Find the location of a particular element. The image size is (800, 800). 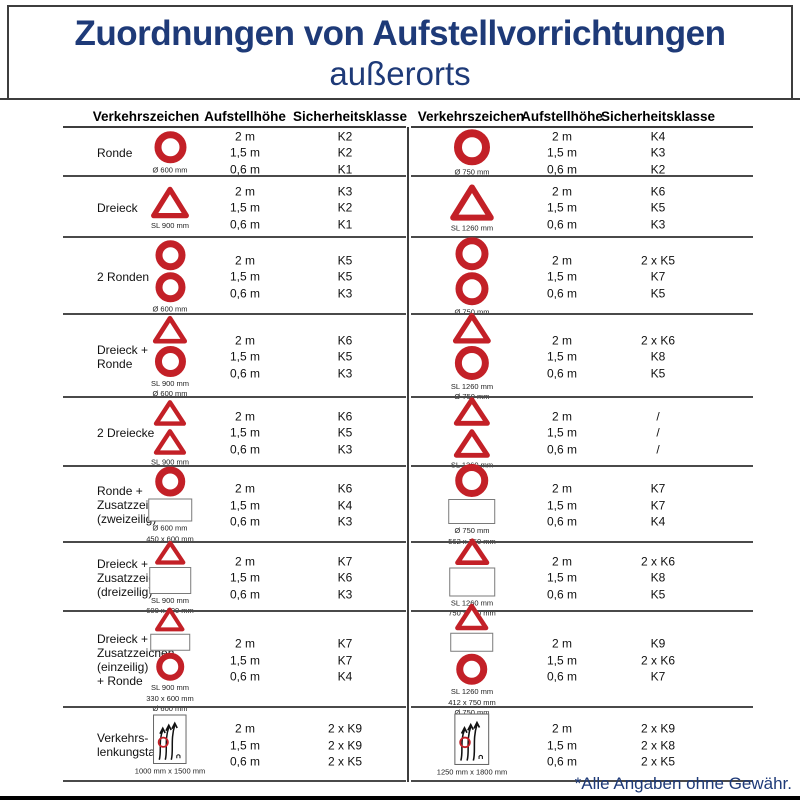

sicherheitsklasse-values-left-line: K6 is located at coordinates (345, 577).